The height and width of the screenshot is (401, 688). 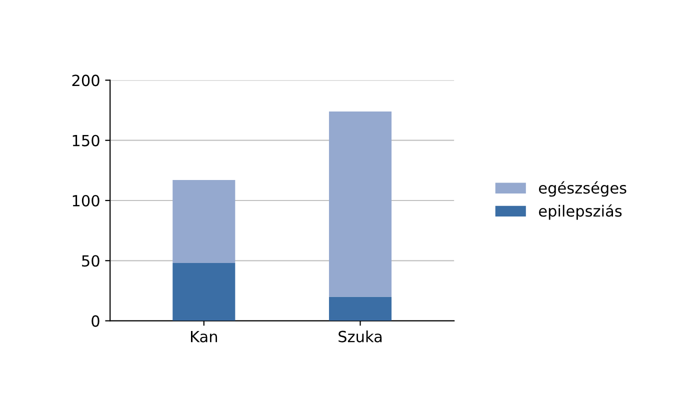 What do you see at coordinates (91, 261) in the screenshot?
I see `y-tick-label: 50` at bounding box center [91, 261].